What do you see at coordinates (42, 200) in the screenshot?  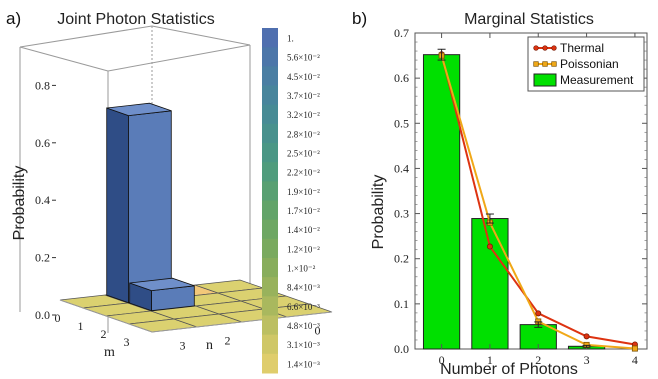 I see `z-tick-label: 0.4` at bounding box center [42, 200].